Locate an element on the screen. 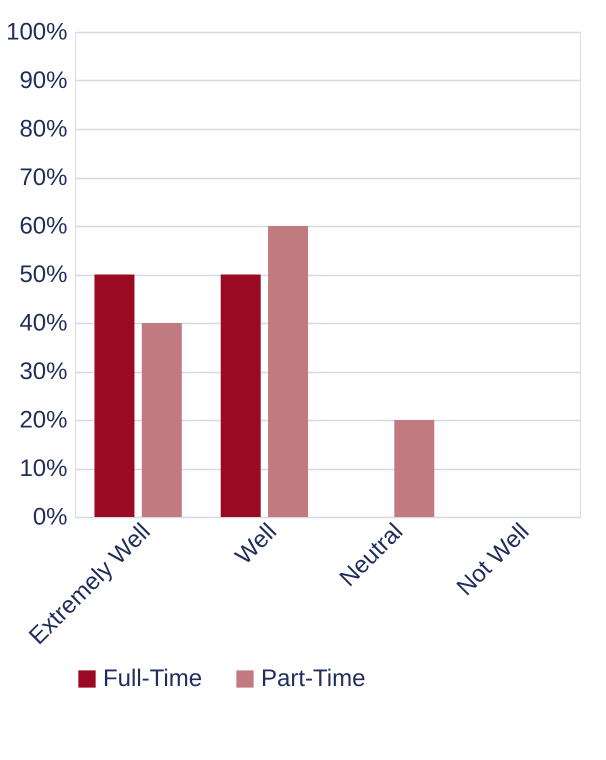 This screenshot has height=760, width=606. legend-label: Full-Time is located at coordinates (152, 678).